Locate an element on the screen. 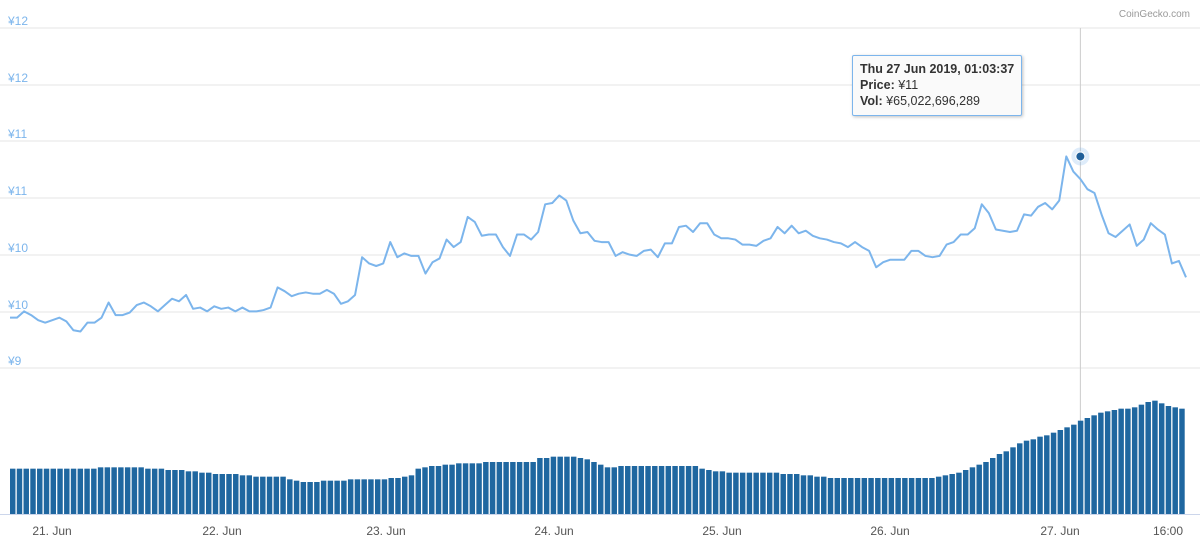 Image resolution: width=1200 pixels, height=557 pixels. tooltip-price-row: Price: ¥11 is located at coordinates (937, 85).